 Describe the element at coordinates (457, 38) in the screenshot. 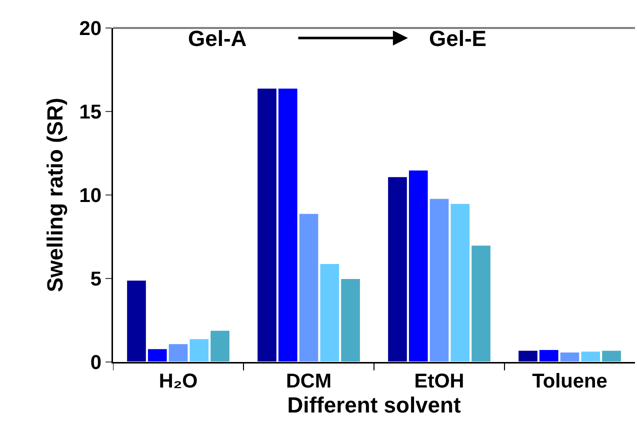

I see `annotation: Gel-E` at that location.